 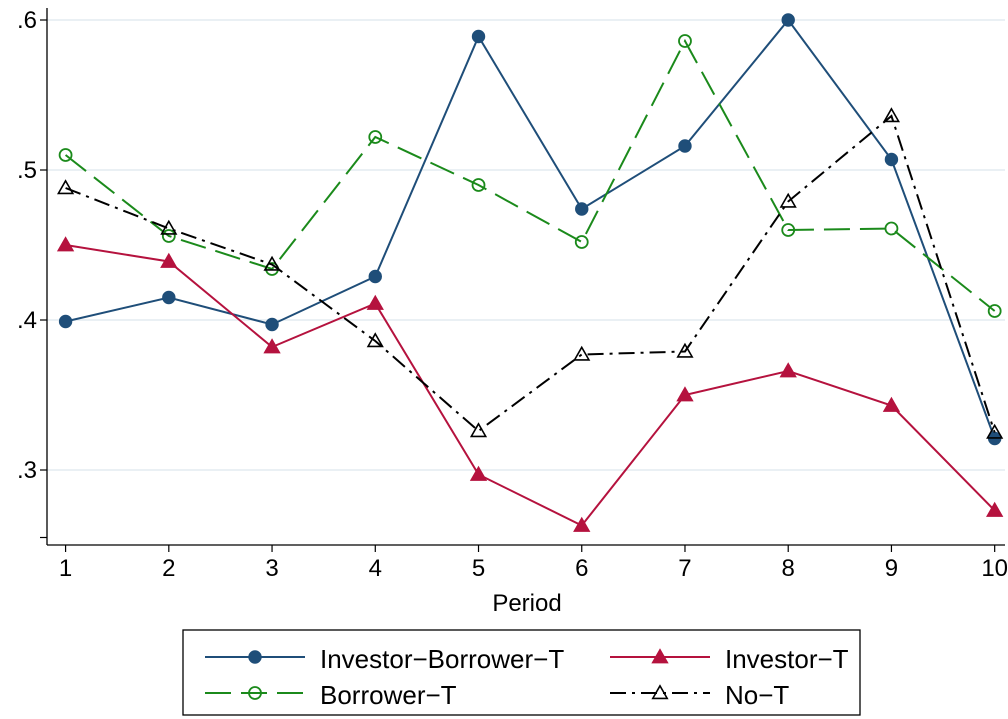 What do you see at coordinates (478, 568) in the screenshot?
I see `x-tick-label: 5` at bounding box center [478, 568].